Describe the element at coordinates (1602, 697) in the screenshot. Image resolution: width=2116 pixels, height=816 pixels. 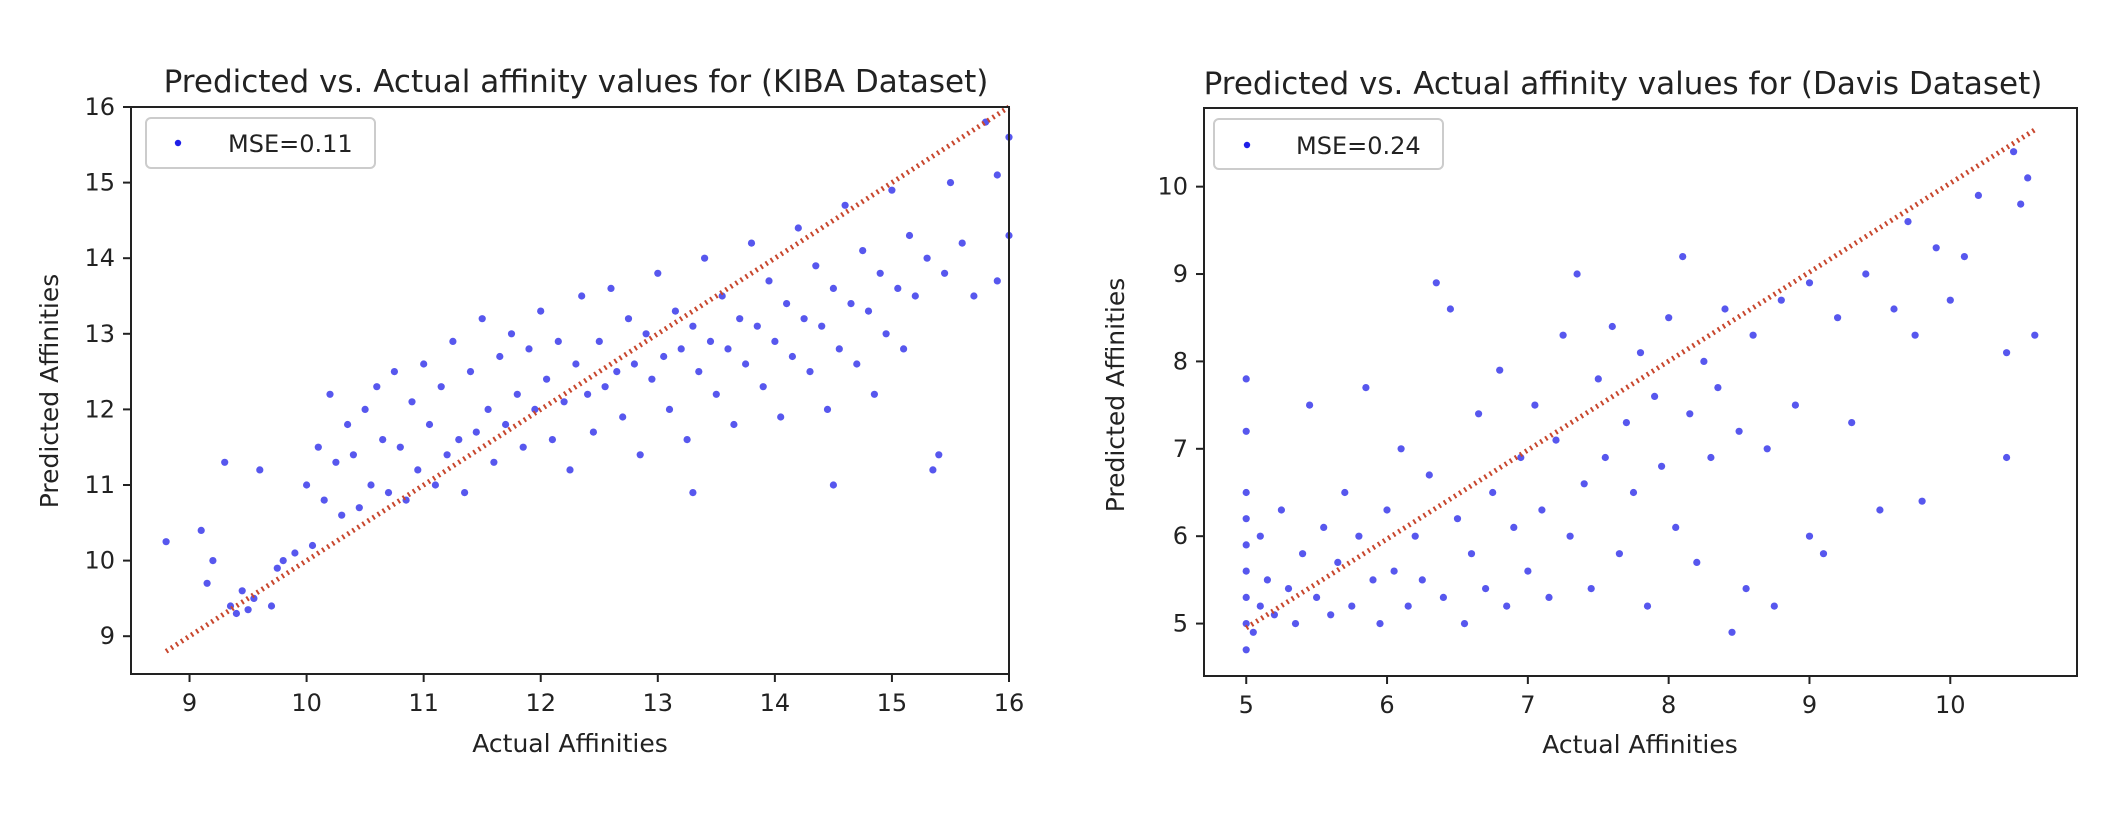
I see `davis-x-axis: 5 6 7 8 9 10` at that location.